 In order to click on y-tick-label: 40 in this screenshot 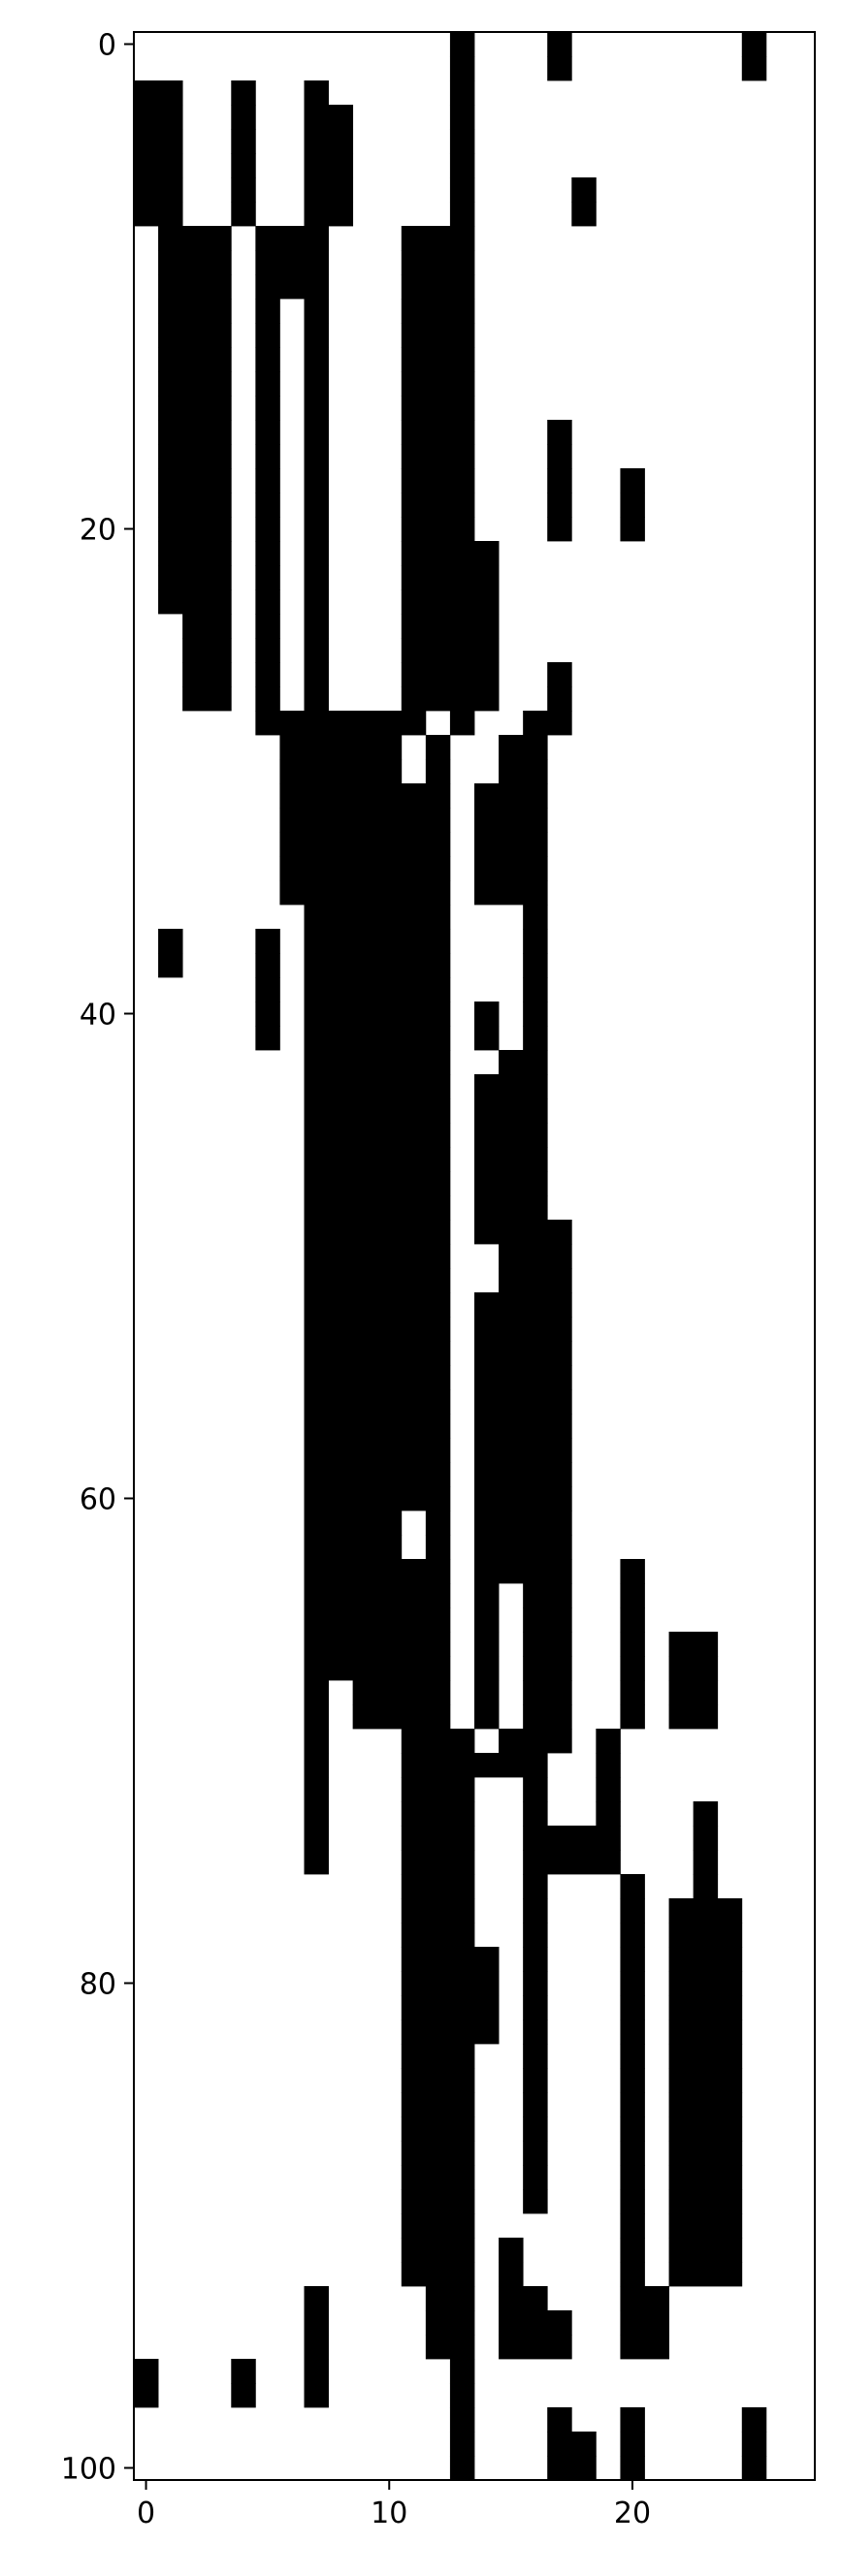, I will do `click(98, 1016)`.